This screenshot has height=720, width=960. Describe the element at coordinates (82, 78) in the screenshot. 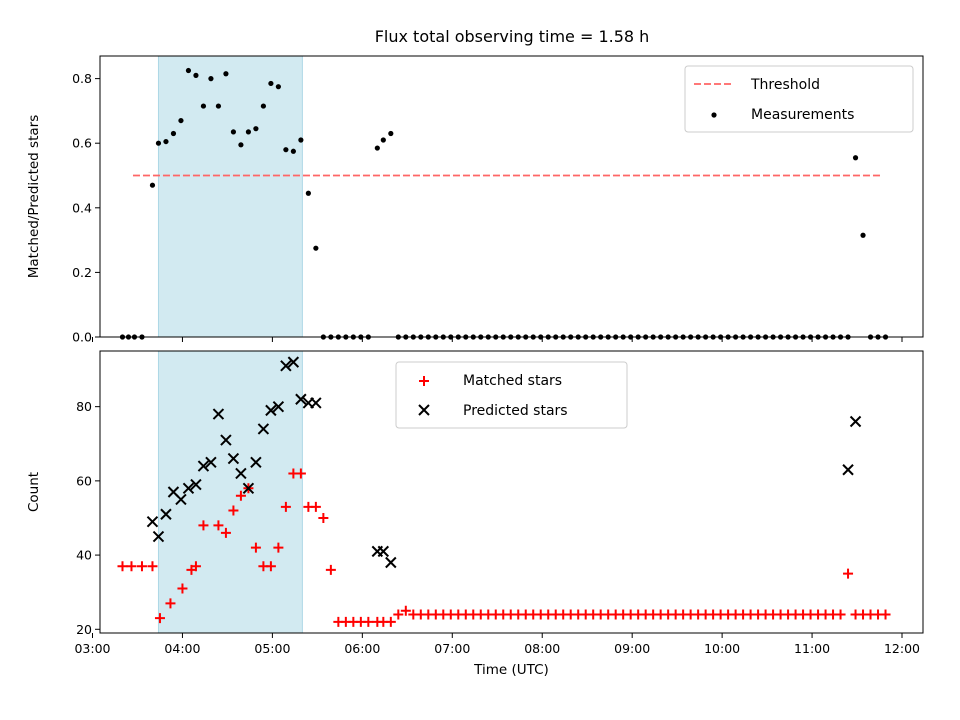

I see `y-tick-label: 0.8` at that location.